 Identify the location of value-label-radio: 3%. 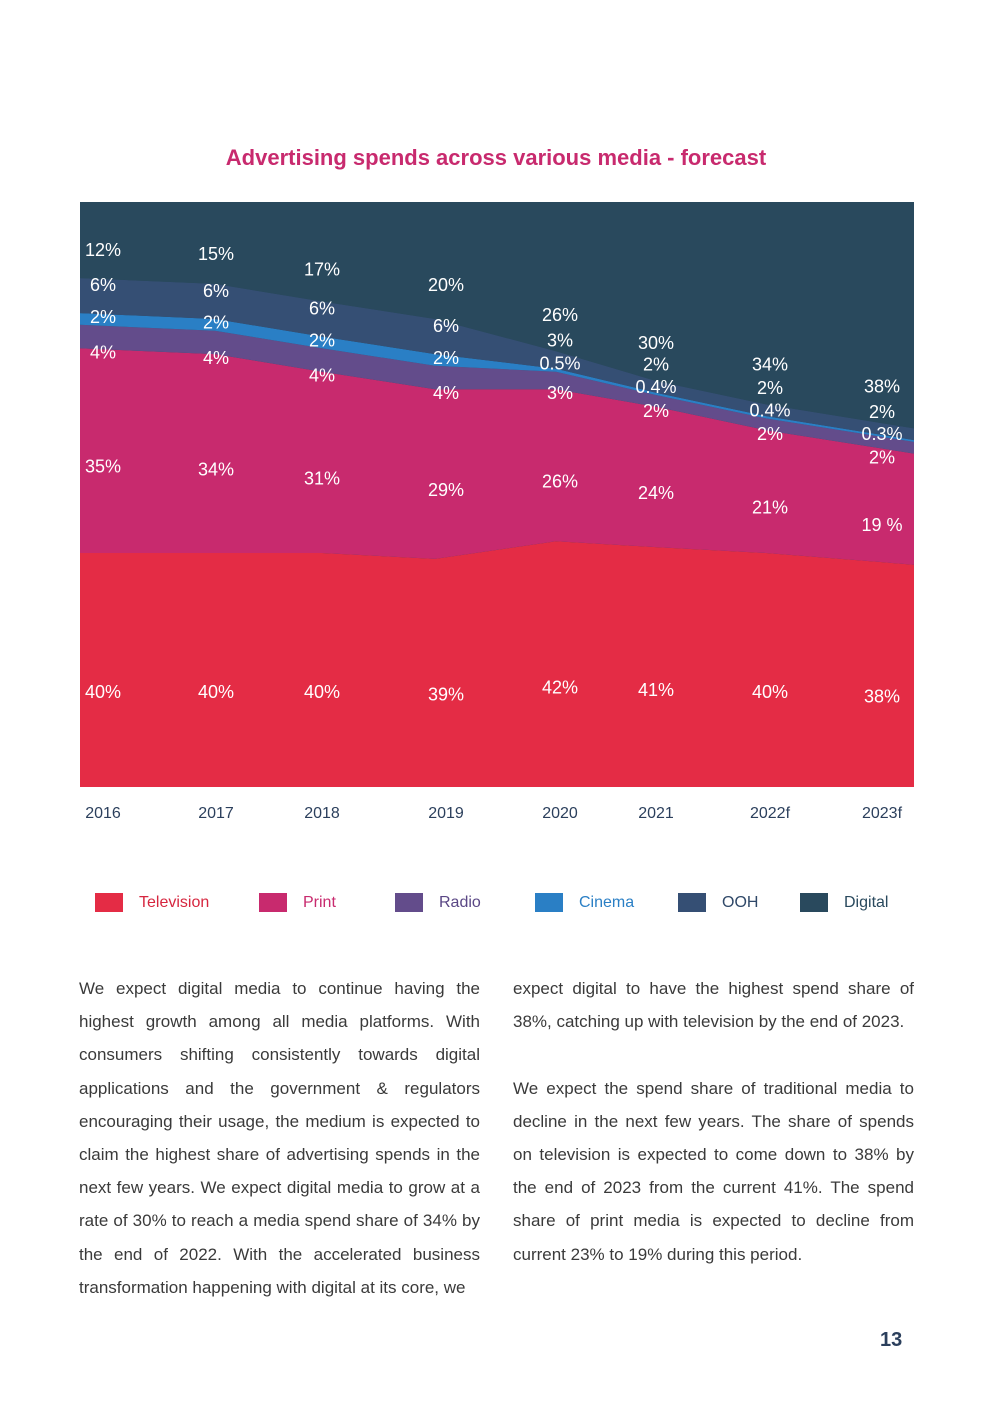
(560, 393).